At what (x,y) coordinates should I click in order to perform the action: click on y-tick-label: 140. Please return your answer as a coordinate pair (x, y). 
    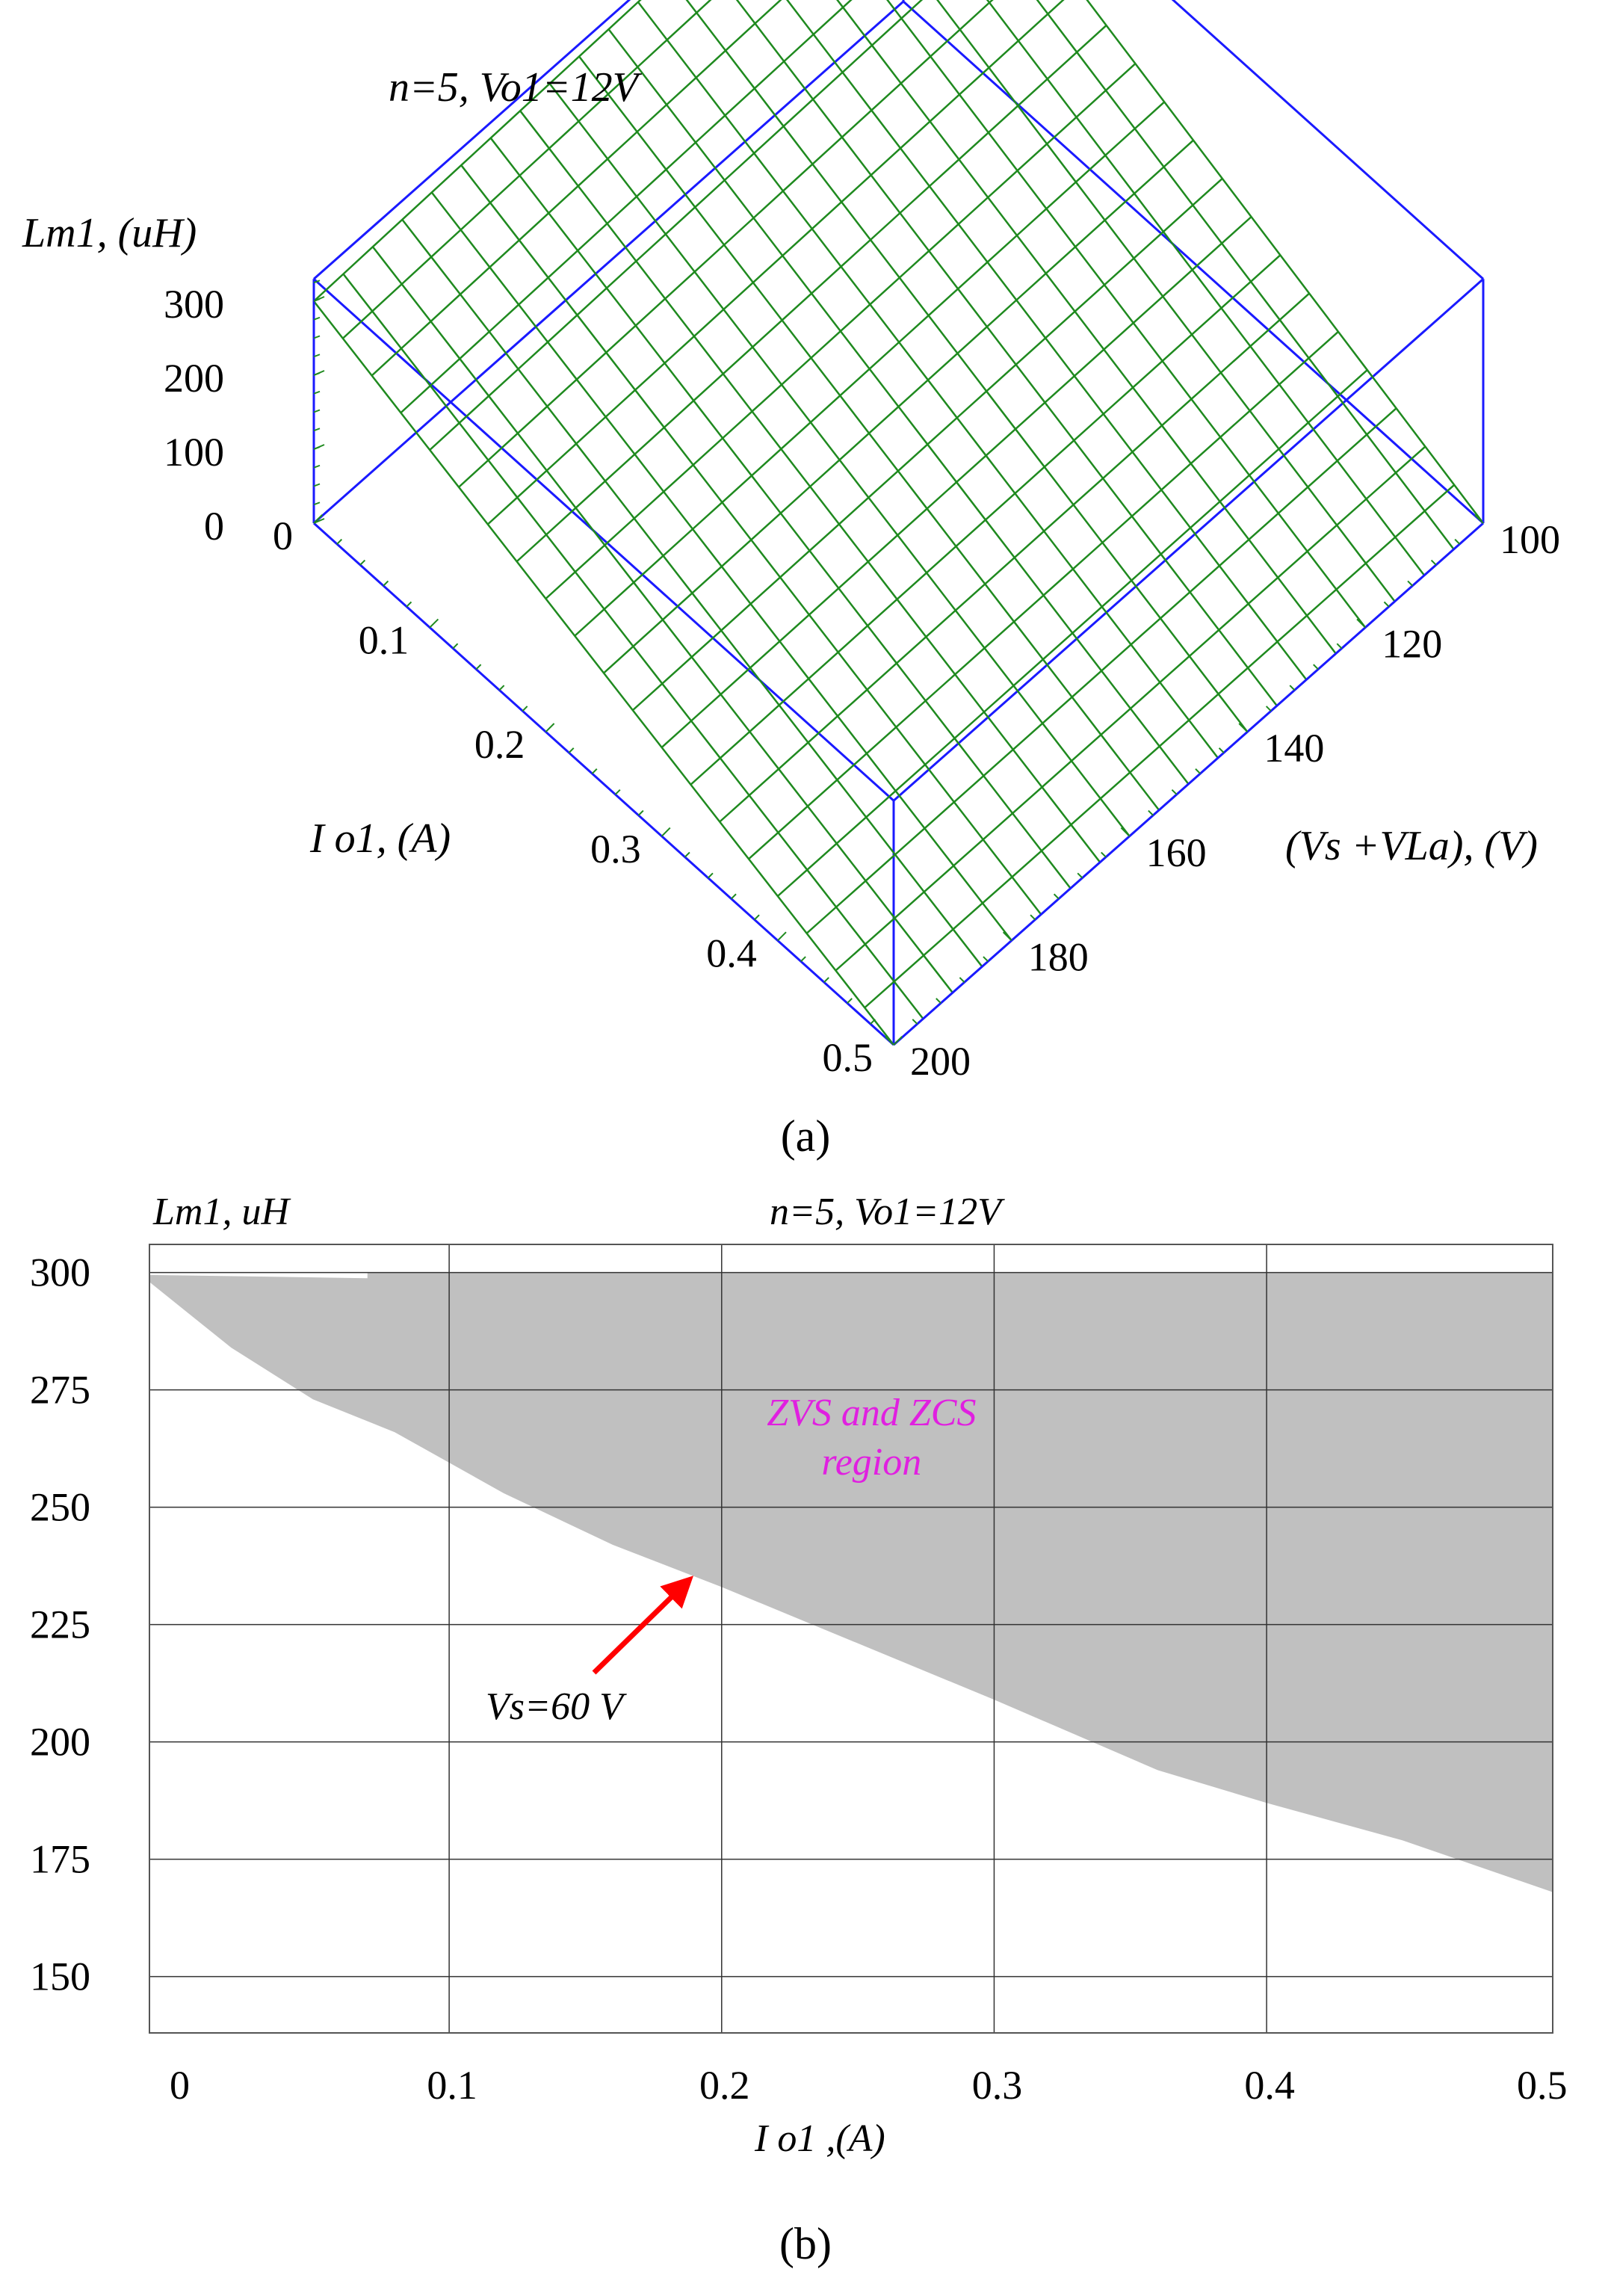
    Looking at the image, I should click on (1294, 749).